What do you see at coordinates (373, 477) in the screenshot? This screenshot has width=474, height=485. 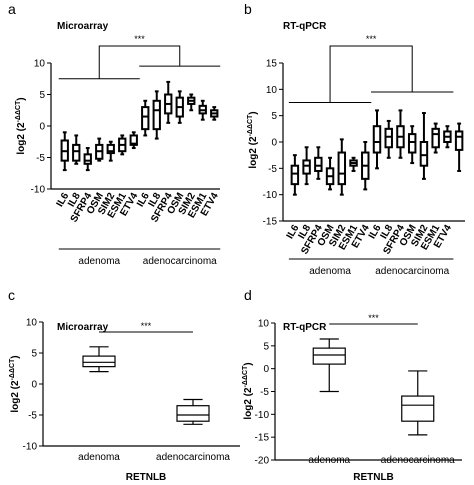 I see `x-axis-label: RETNLB` at bounding box center [373, 477].